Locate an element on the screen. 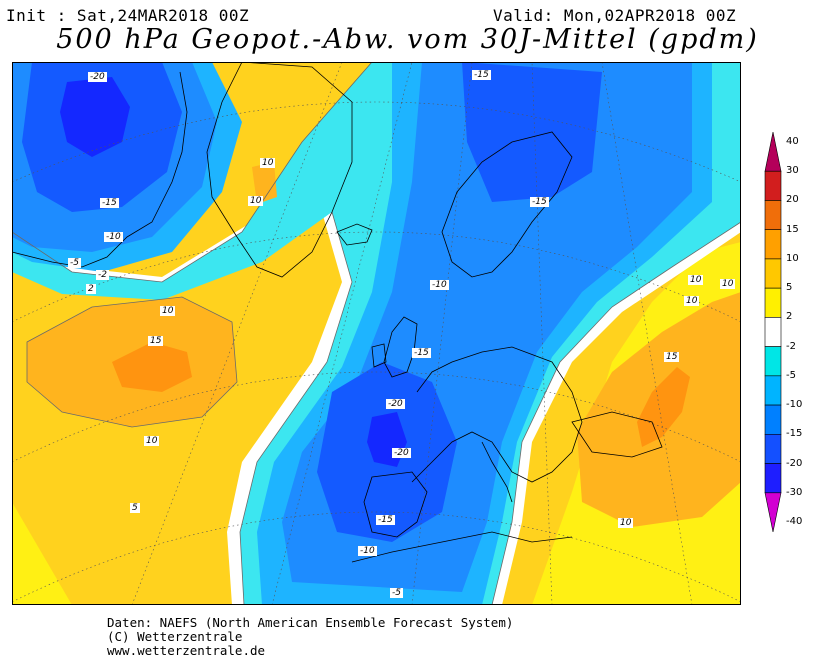  website: www.wetterzentrale.de is located at coordinates (186, 650).